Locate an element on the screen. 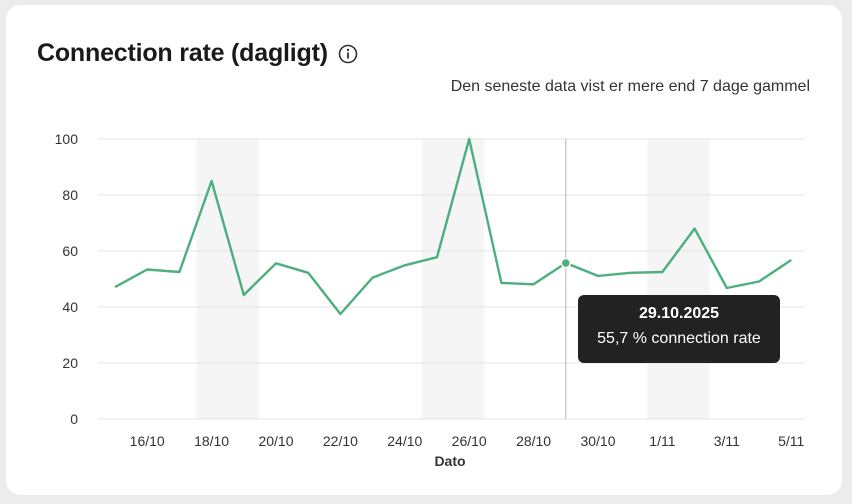 The width and height of the screenshot is (852, 504). y-tick-label: 20 is located at coordinates (70, 363).